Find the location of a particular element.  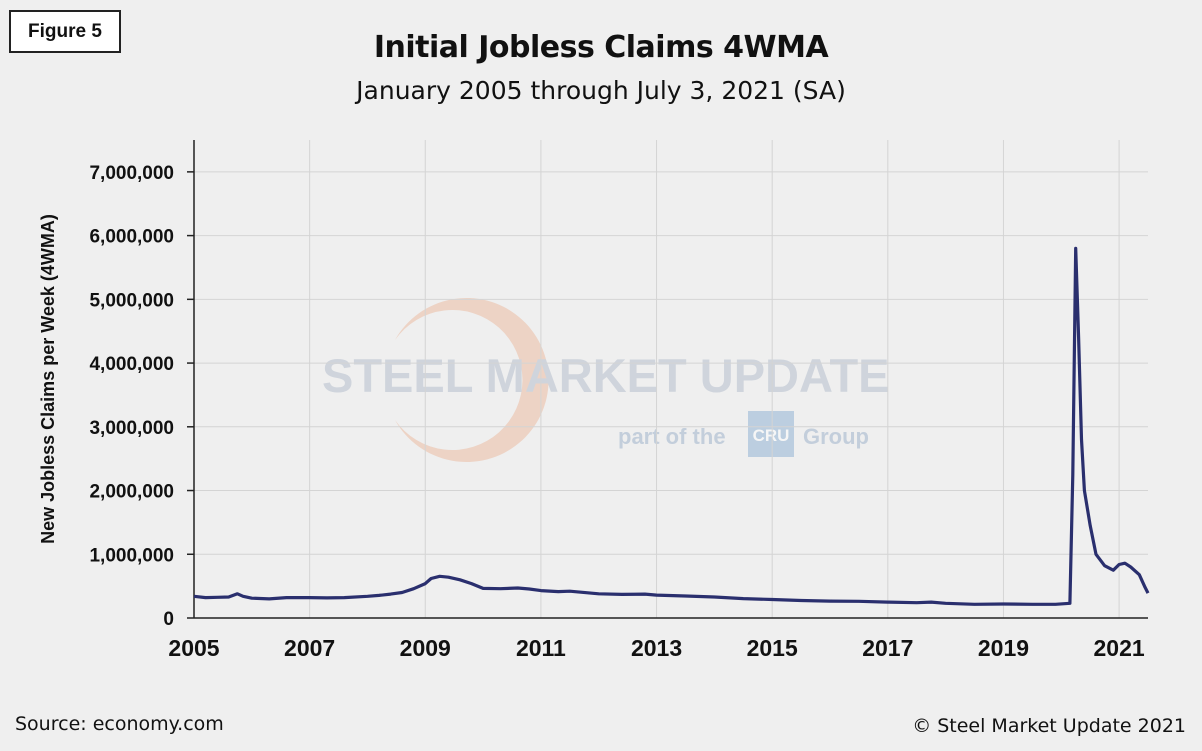

watermark-cru-box is located at coordinates (771, 434).